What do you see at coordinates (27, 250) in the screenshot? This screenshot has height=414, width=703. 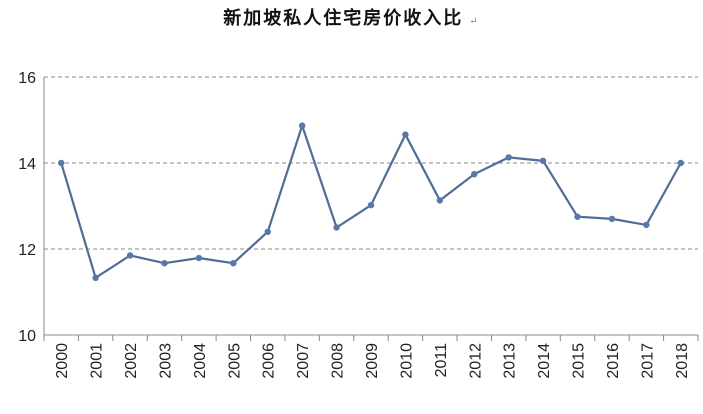 I see `y-tick-label: 12` at bounding box center [27, 250].